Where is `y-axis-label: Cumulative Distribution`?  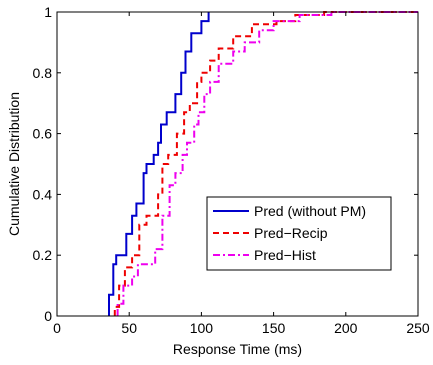 y-axis-label: Cumulative Distribution is located at coordinates (14, 164).